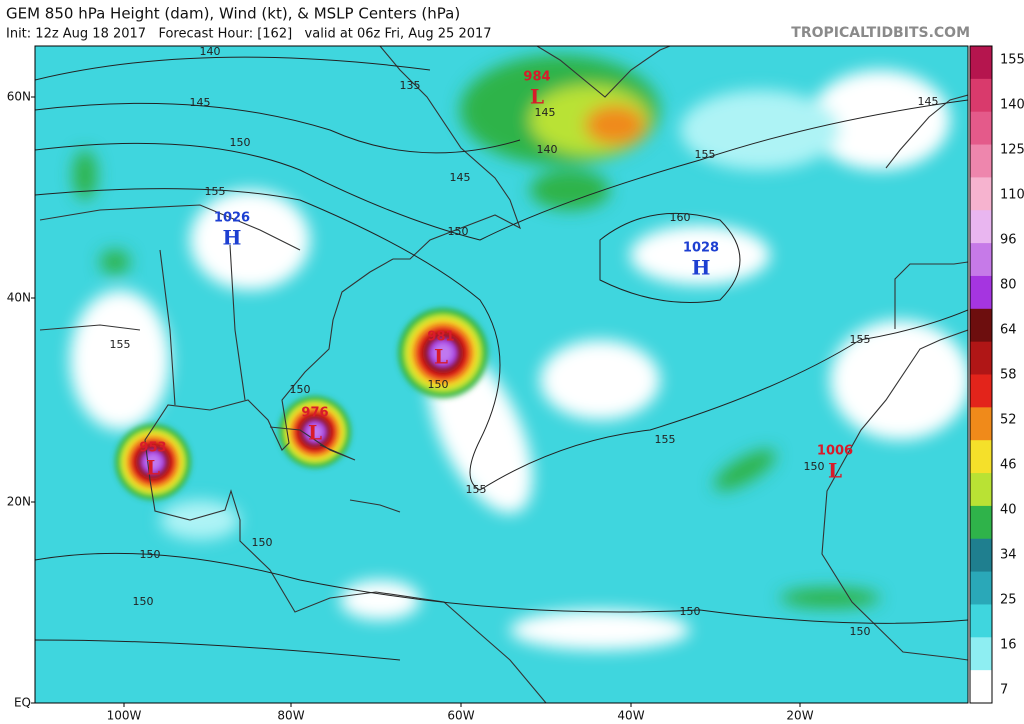 This screenshot has width=1024, height=724. What do you see at coordinates (680, 217) in the screenshot?
I see `contour-label: 160` at bounding box center [680, 217].